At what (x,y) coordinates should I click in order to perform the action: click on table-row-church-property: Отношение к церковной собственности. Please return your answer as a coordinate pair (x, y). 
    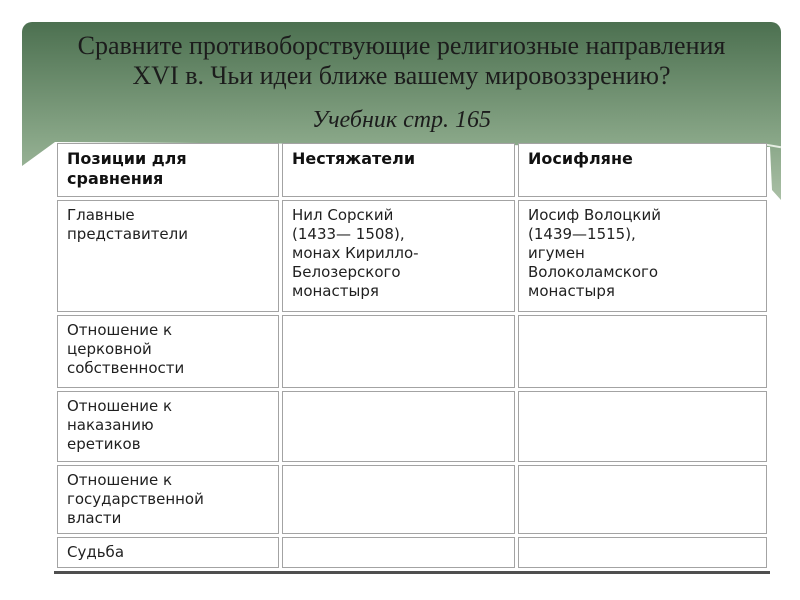
    Looking at the image, I should click on (412, 351).